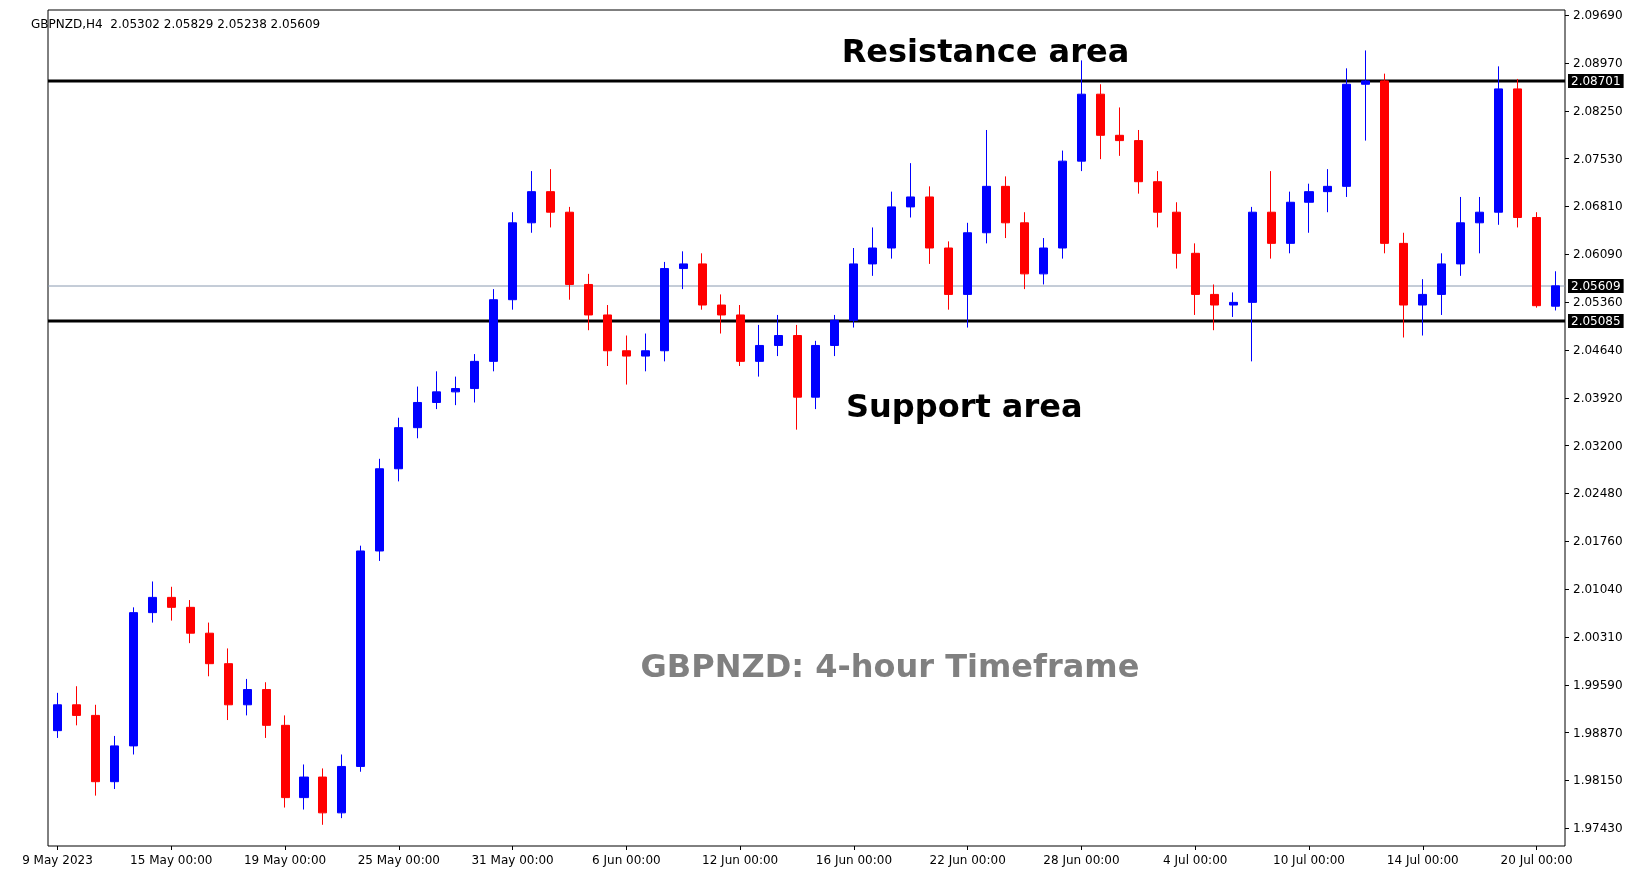 The width and height of the screenshot is (1649, 884). I want to click on x-tick-label: 25 May 00:00, so click(398, 860).